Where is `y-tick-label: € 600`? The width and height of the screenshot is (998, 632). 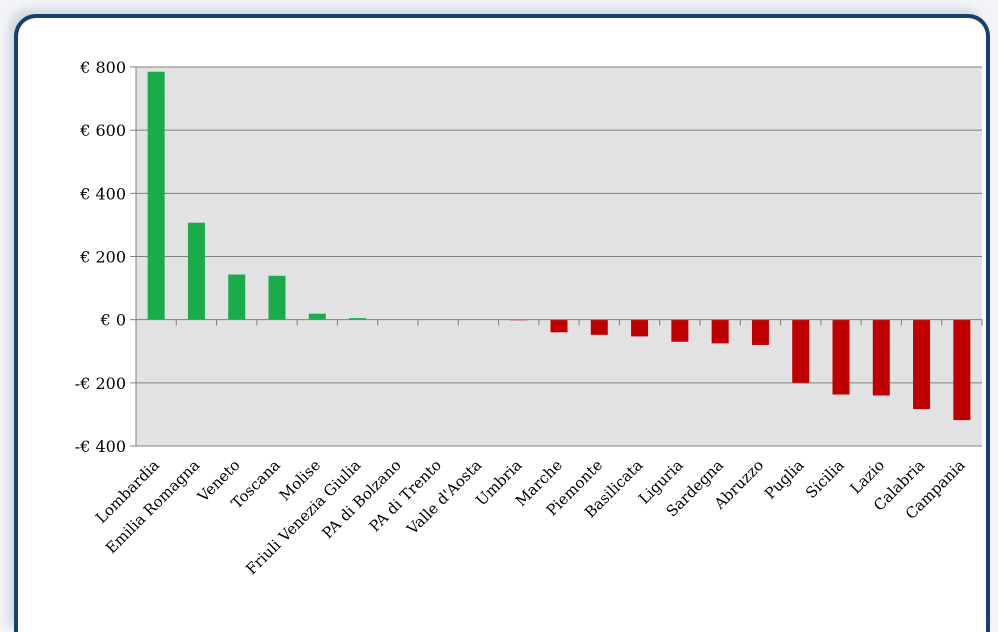
y-tick-label: € 600 is located at coordinates (102, 130).